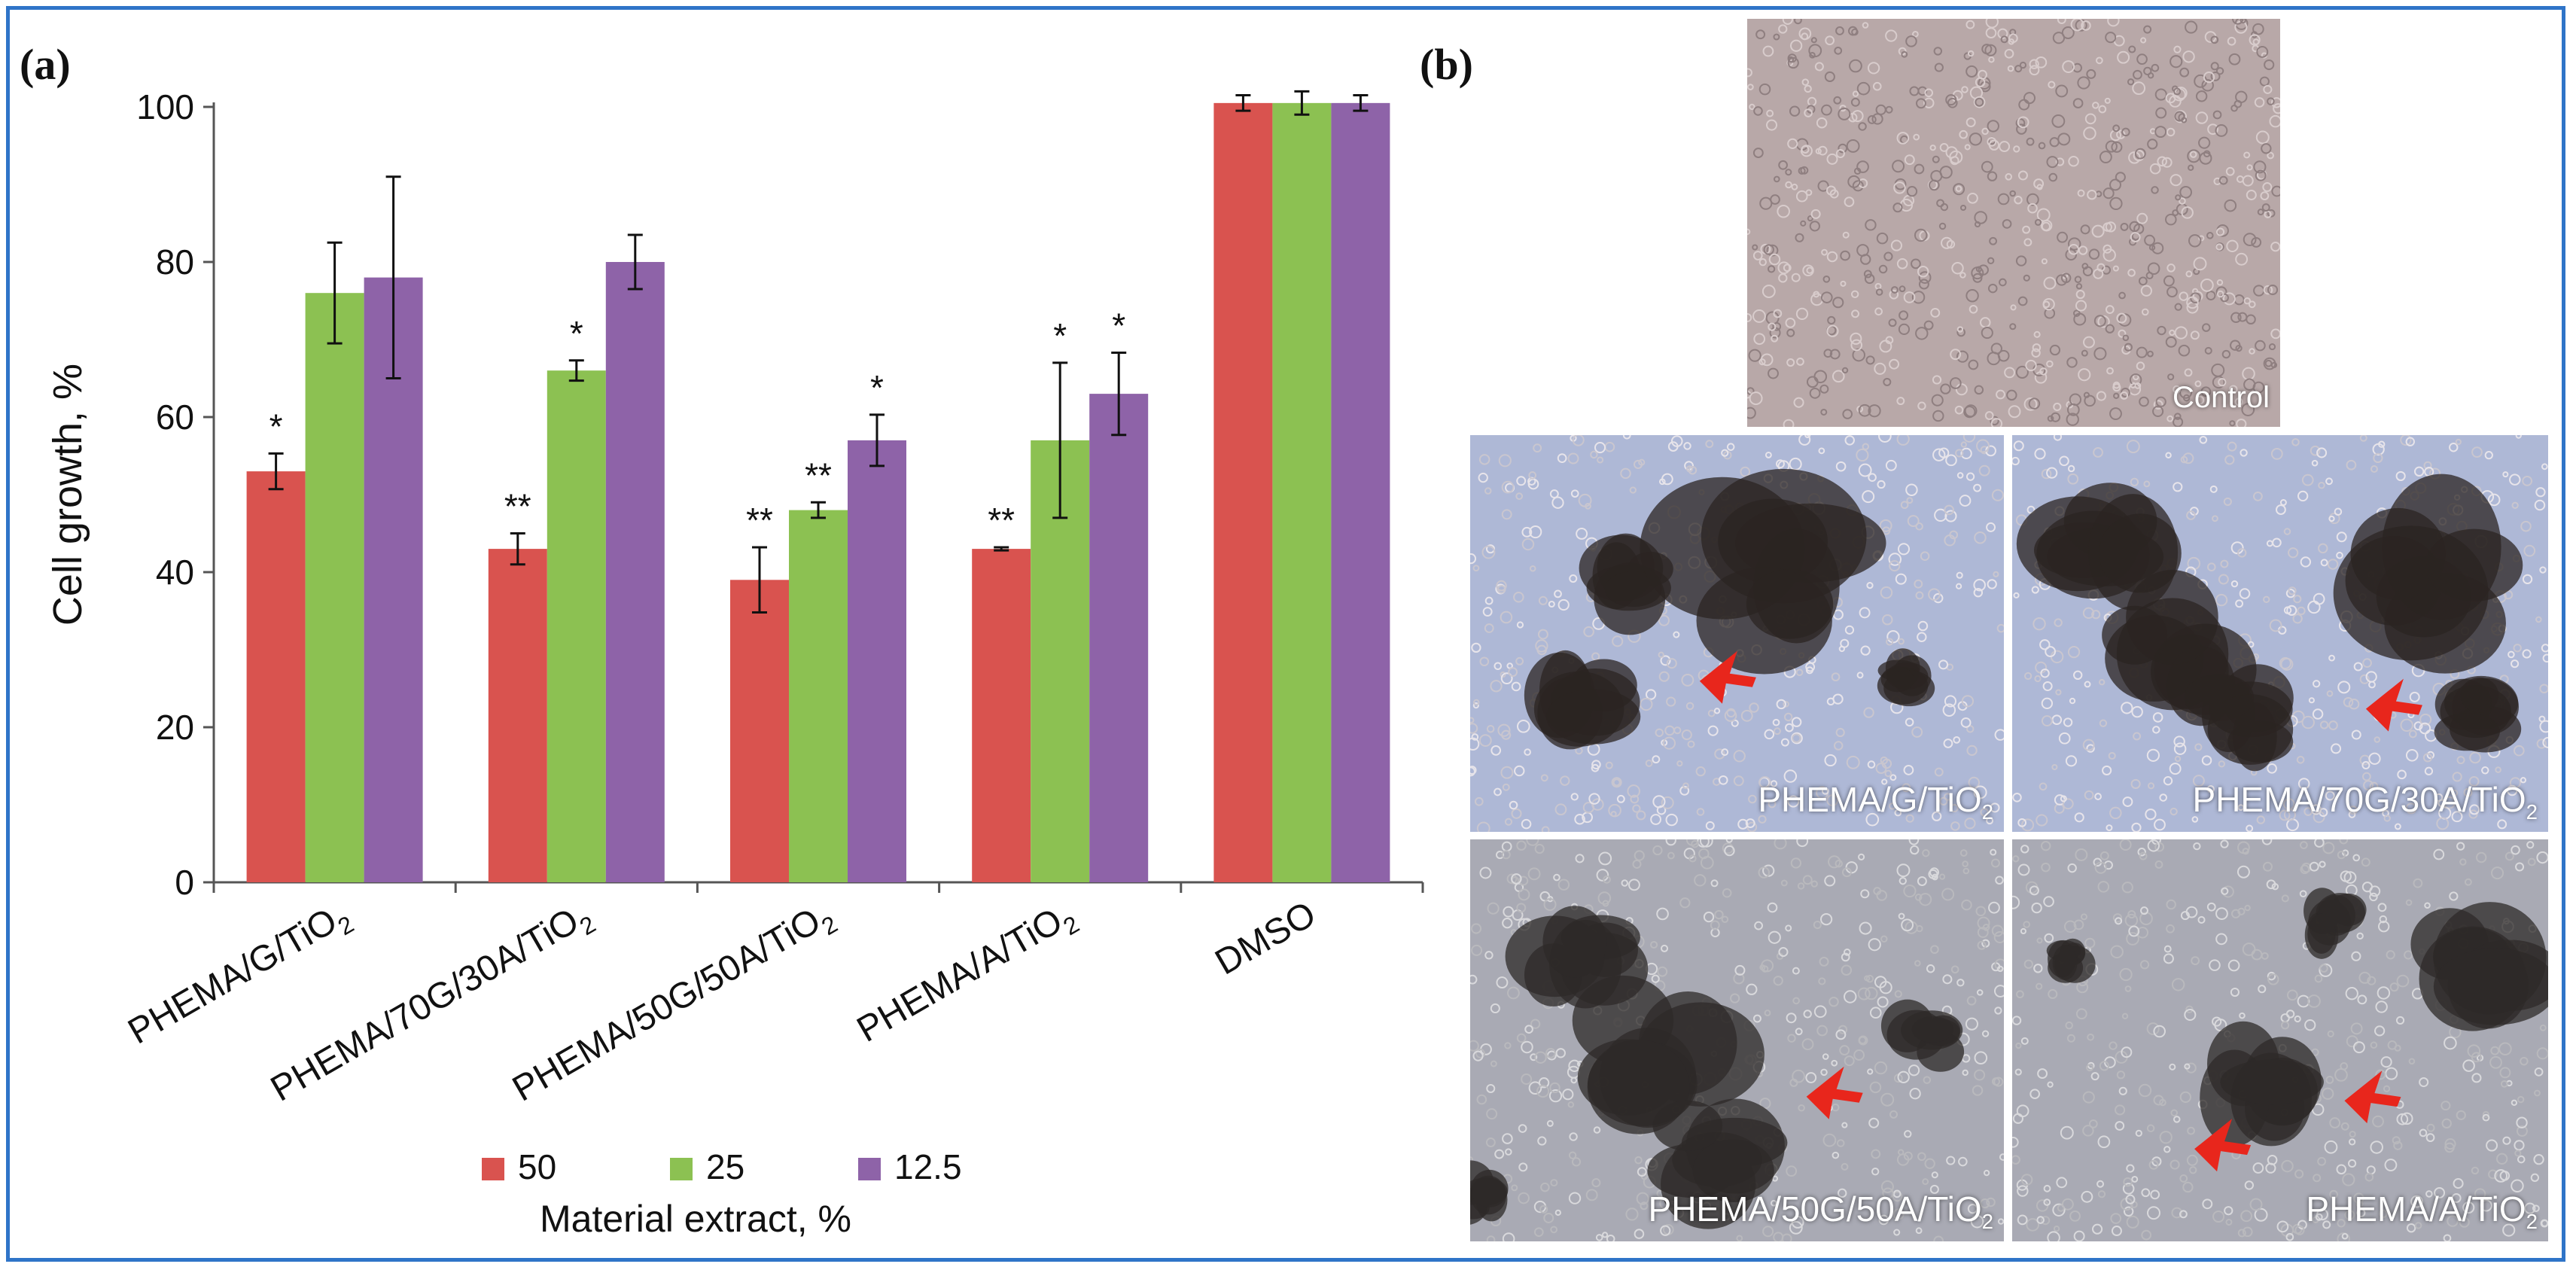 This screenshot has width=2576, height=1273. Describe the element at coordinates (493, 1169) in the screenshot. I see `legend-swatch` at that location.